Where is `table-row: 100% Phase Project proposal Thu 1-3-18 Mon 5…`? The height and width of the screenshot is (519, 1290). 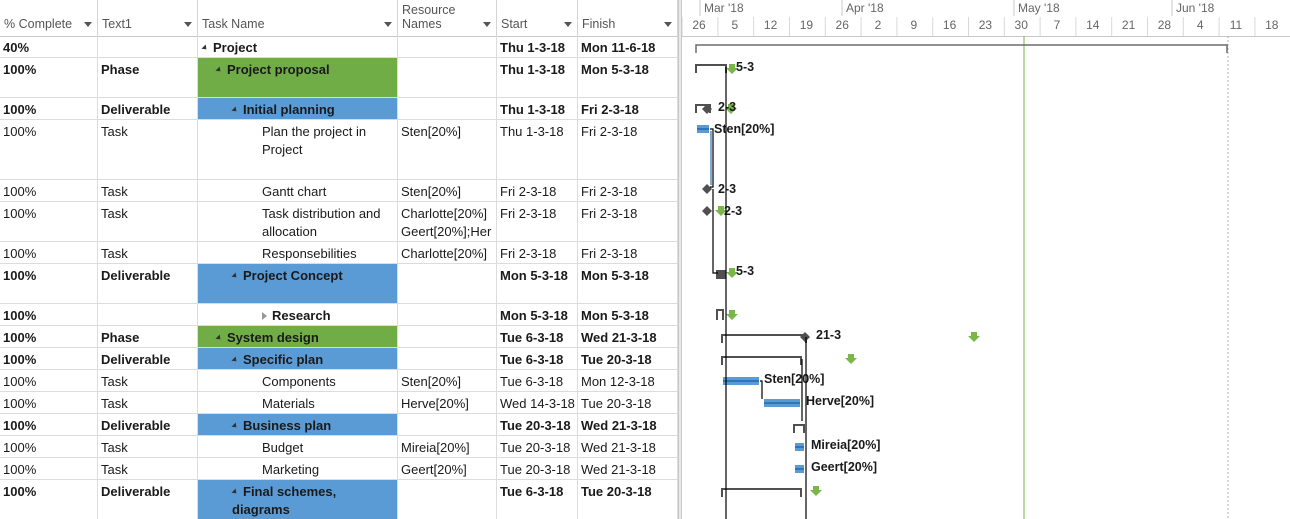 table-row: 100% Phase Project proposal Thu 1-3-18 Mon 5… is located at coordinates (339, 78).